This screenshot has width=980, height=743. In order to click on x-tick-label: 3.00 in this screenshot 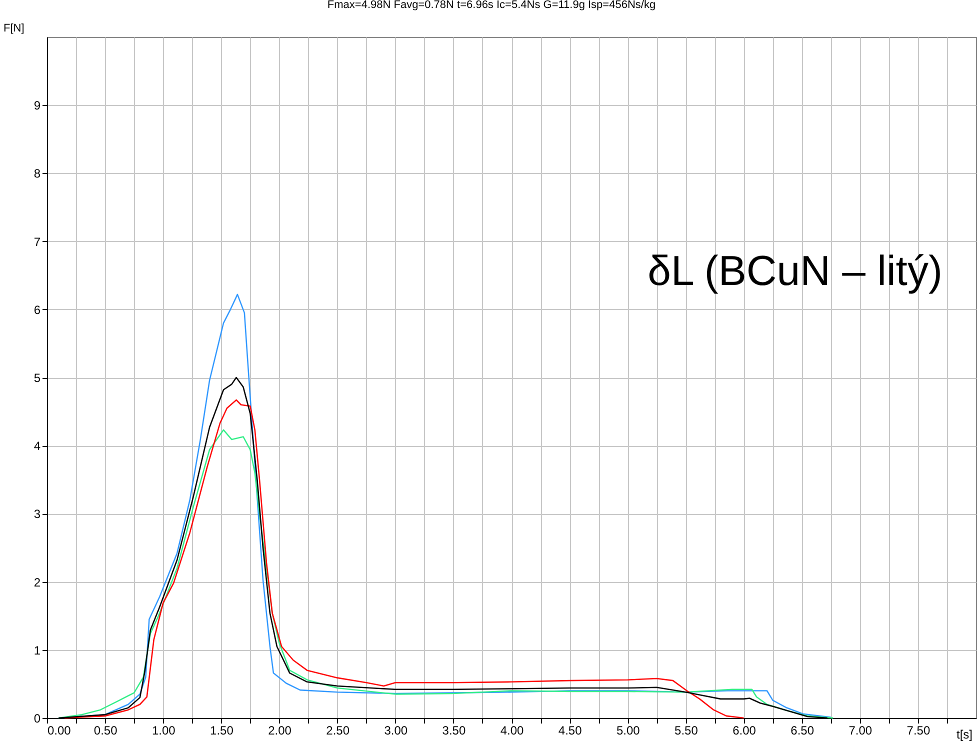, I will do `click(396, 731)`.